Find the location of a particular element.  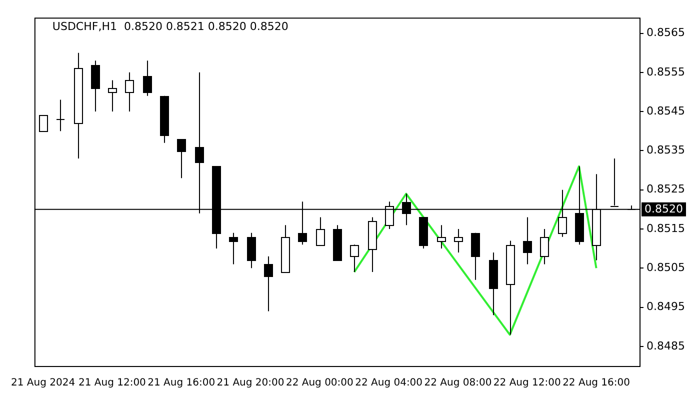

y-tick-label: 0.8535 is located at coordinates (666, 150).